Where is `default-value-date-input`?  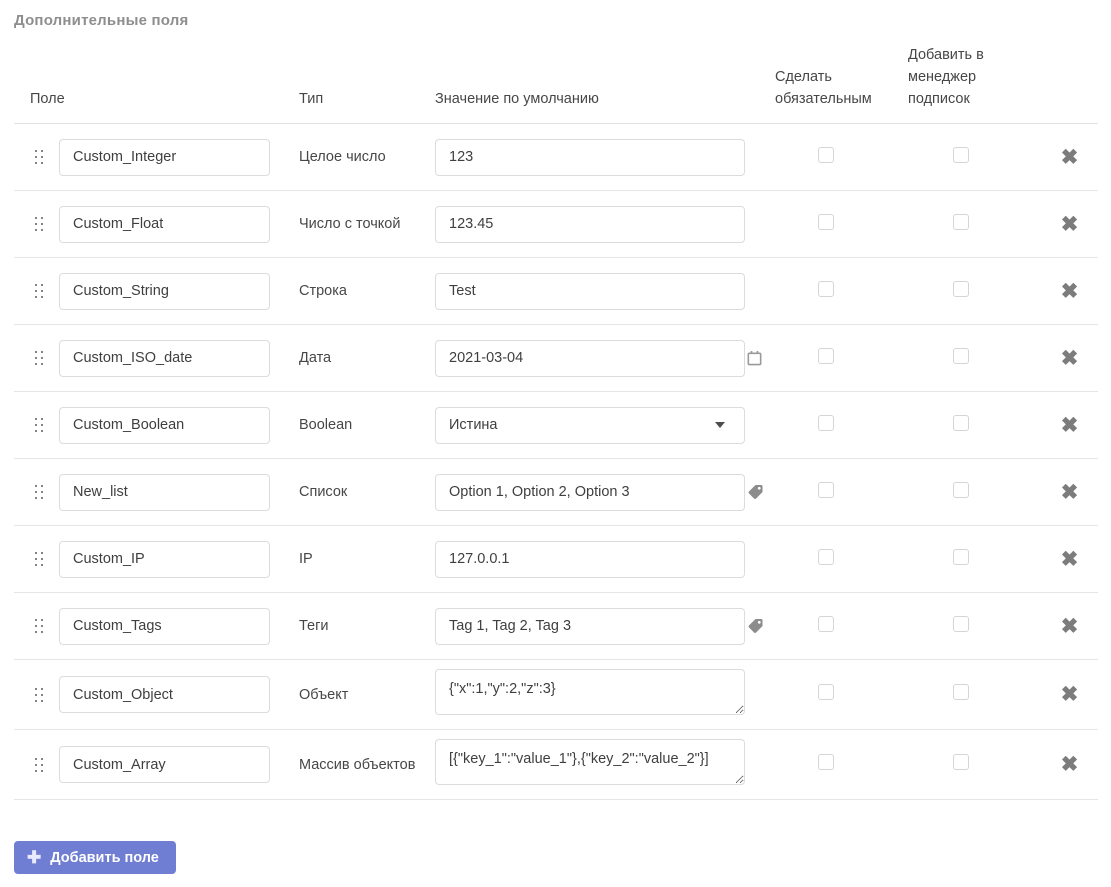 default-value-date-input is located at coordinates (590, 358).